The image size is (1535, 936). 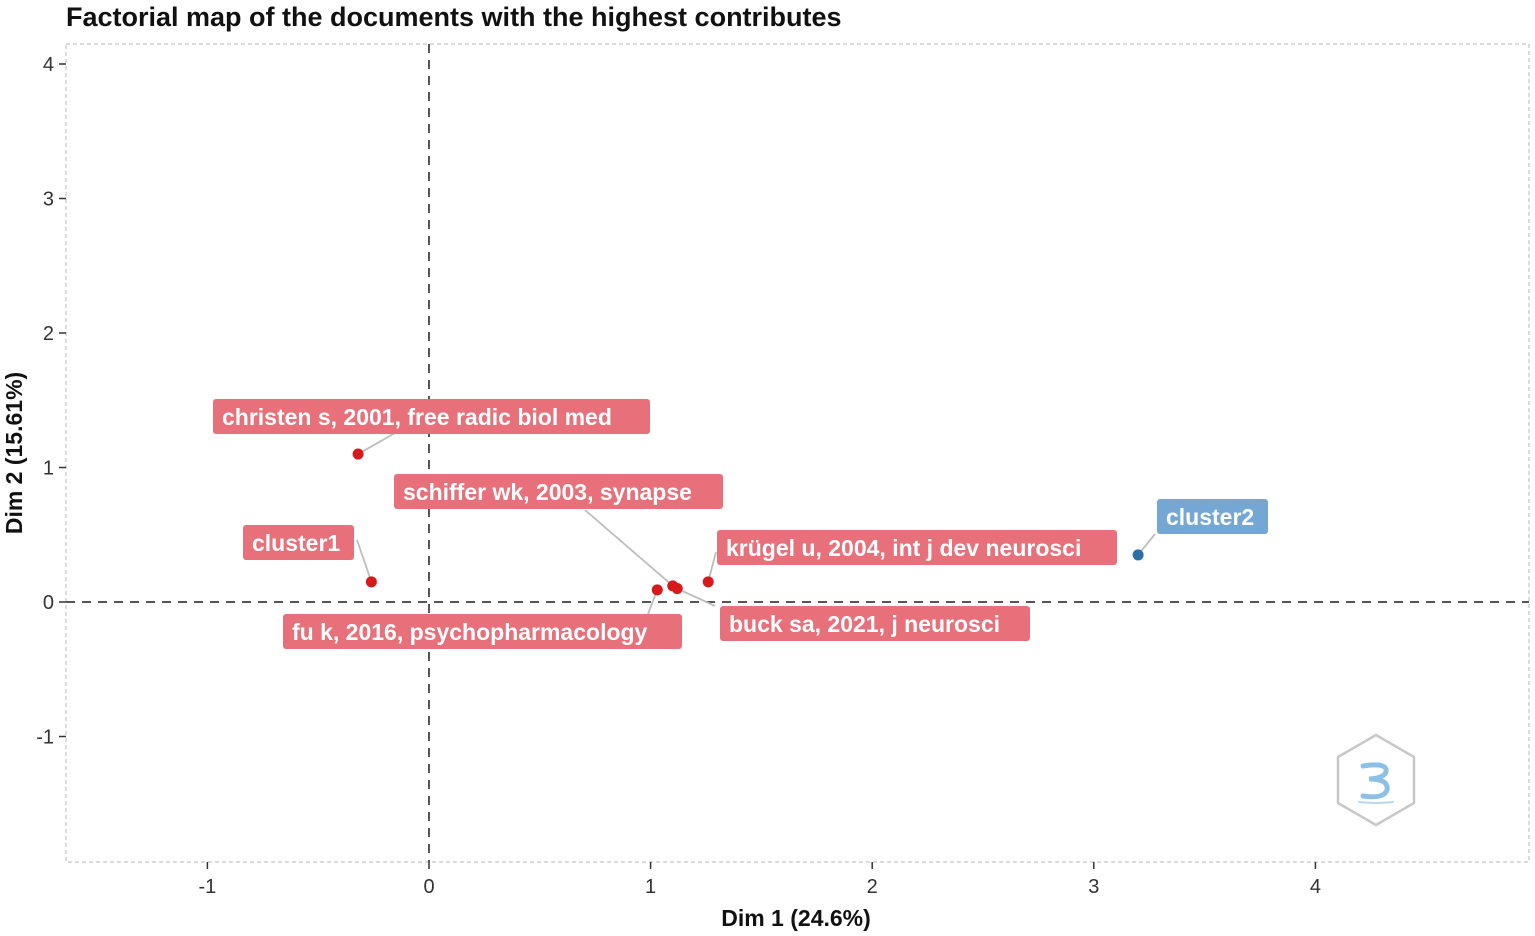 What do you see at coordinates (872, 887) in the screenshot?
I see `x-tick-label: 2` at bounding box center [872, 887].